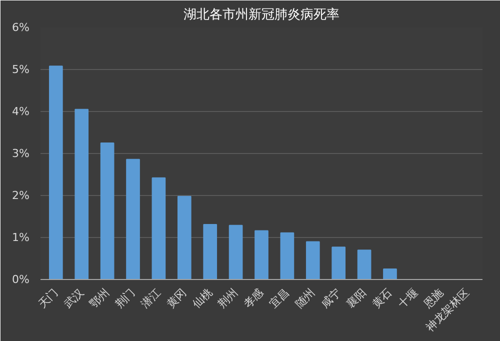  I want to click on x-tick-label: 十堰, so click(408, 298).